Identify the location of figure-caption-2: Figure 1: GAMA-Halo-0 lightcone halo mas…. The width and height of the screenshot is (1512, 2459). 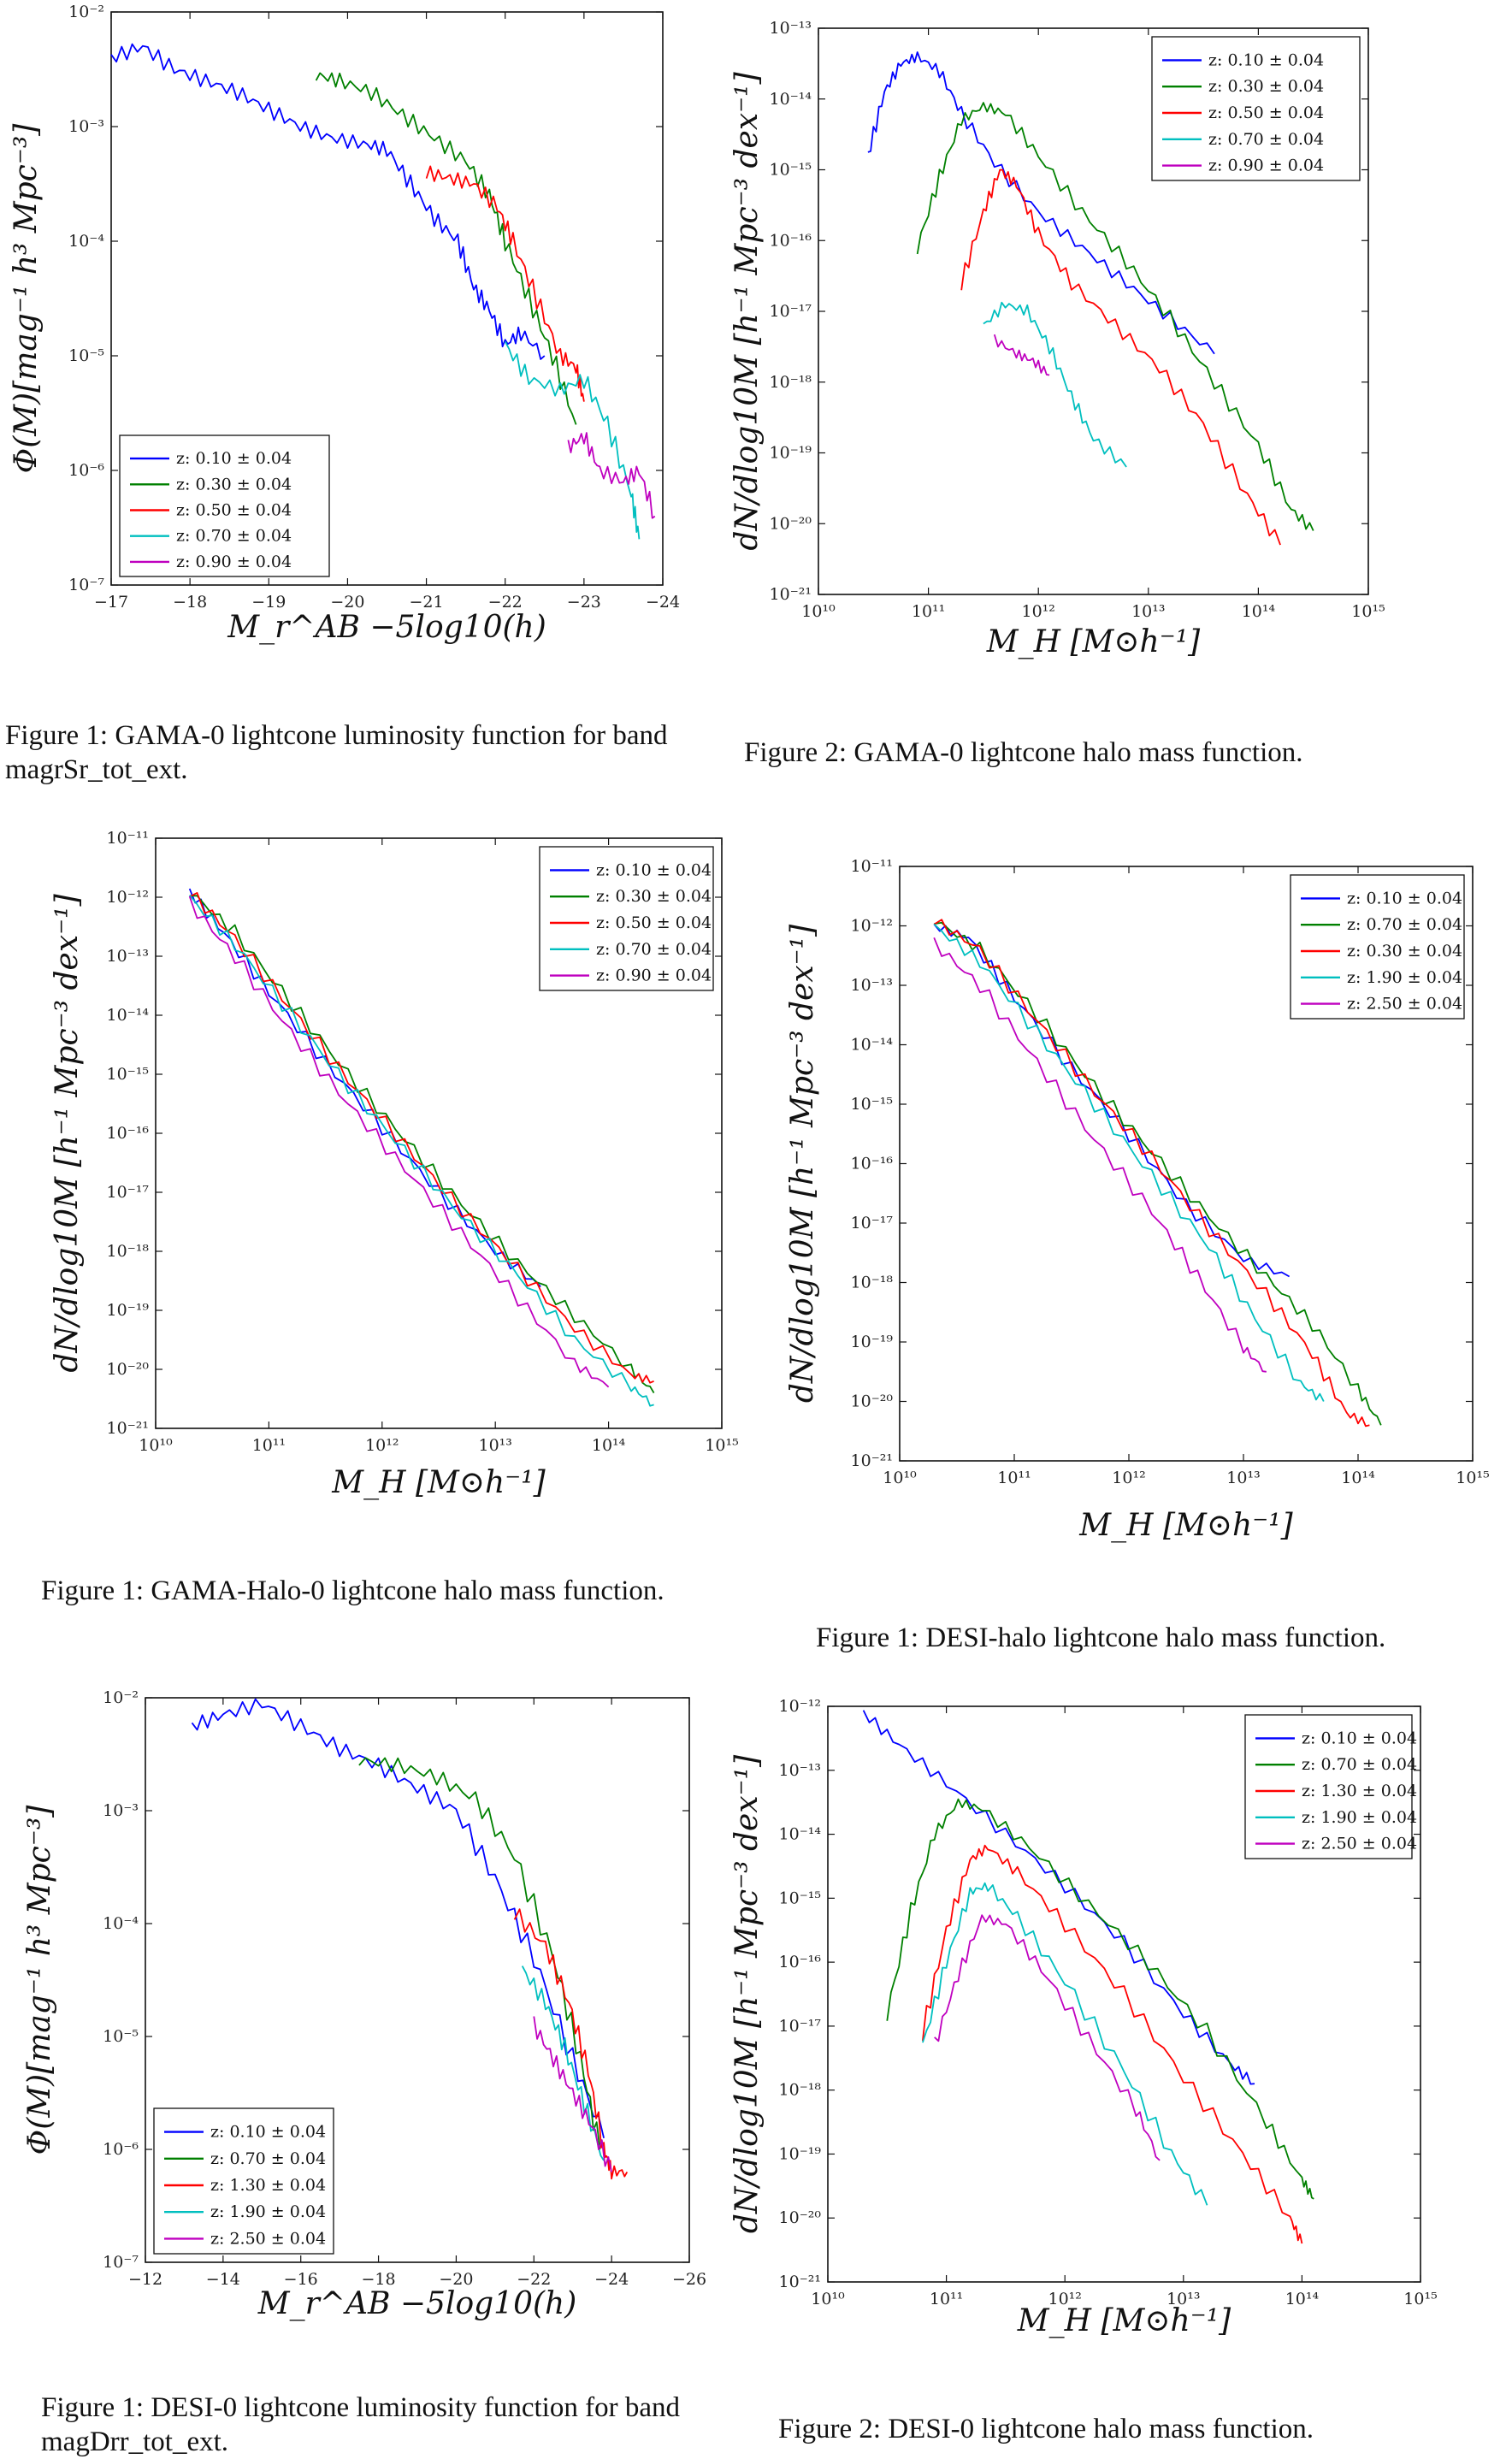
(352, 1590).